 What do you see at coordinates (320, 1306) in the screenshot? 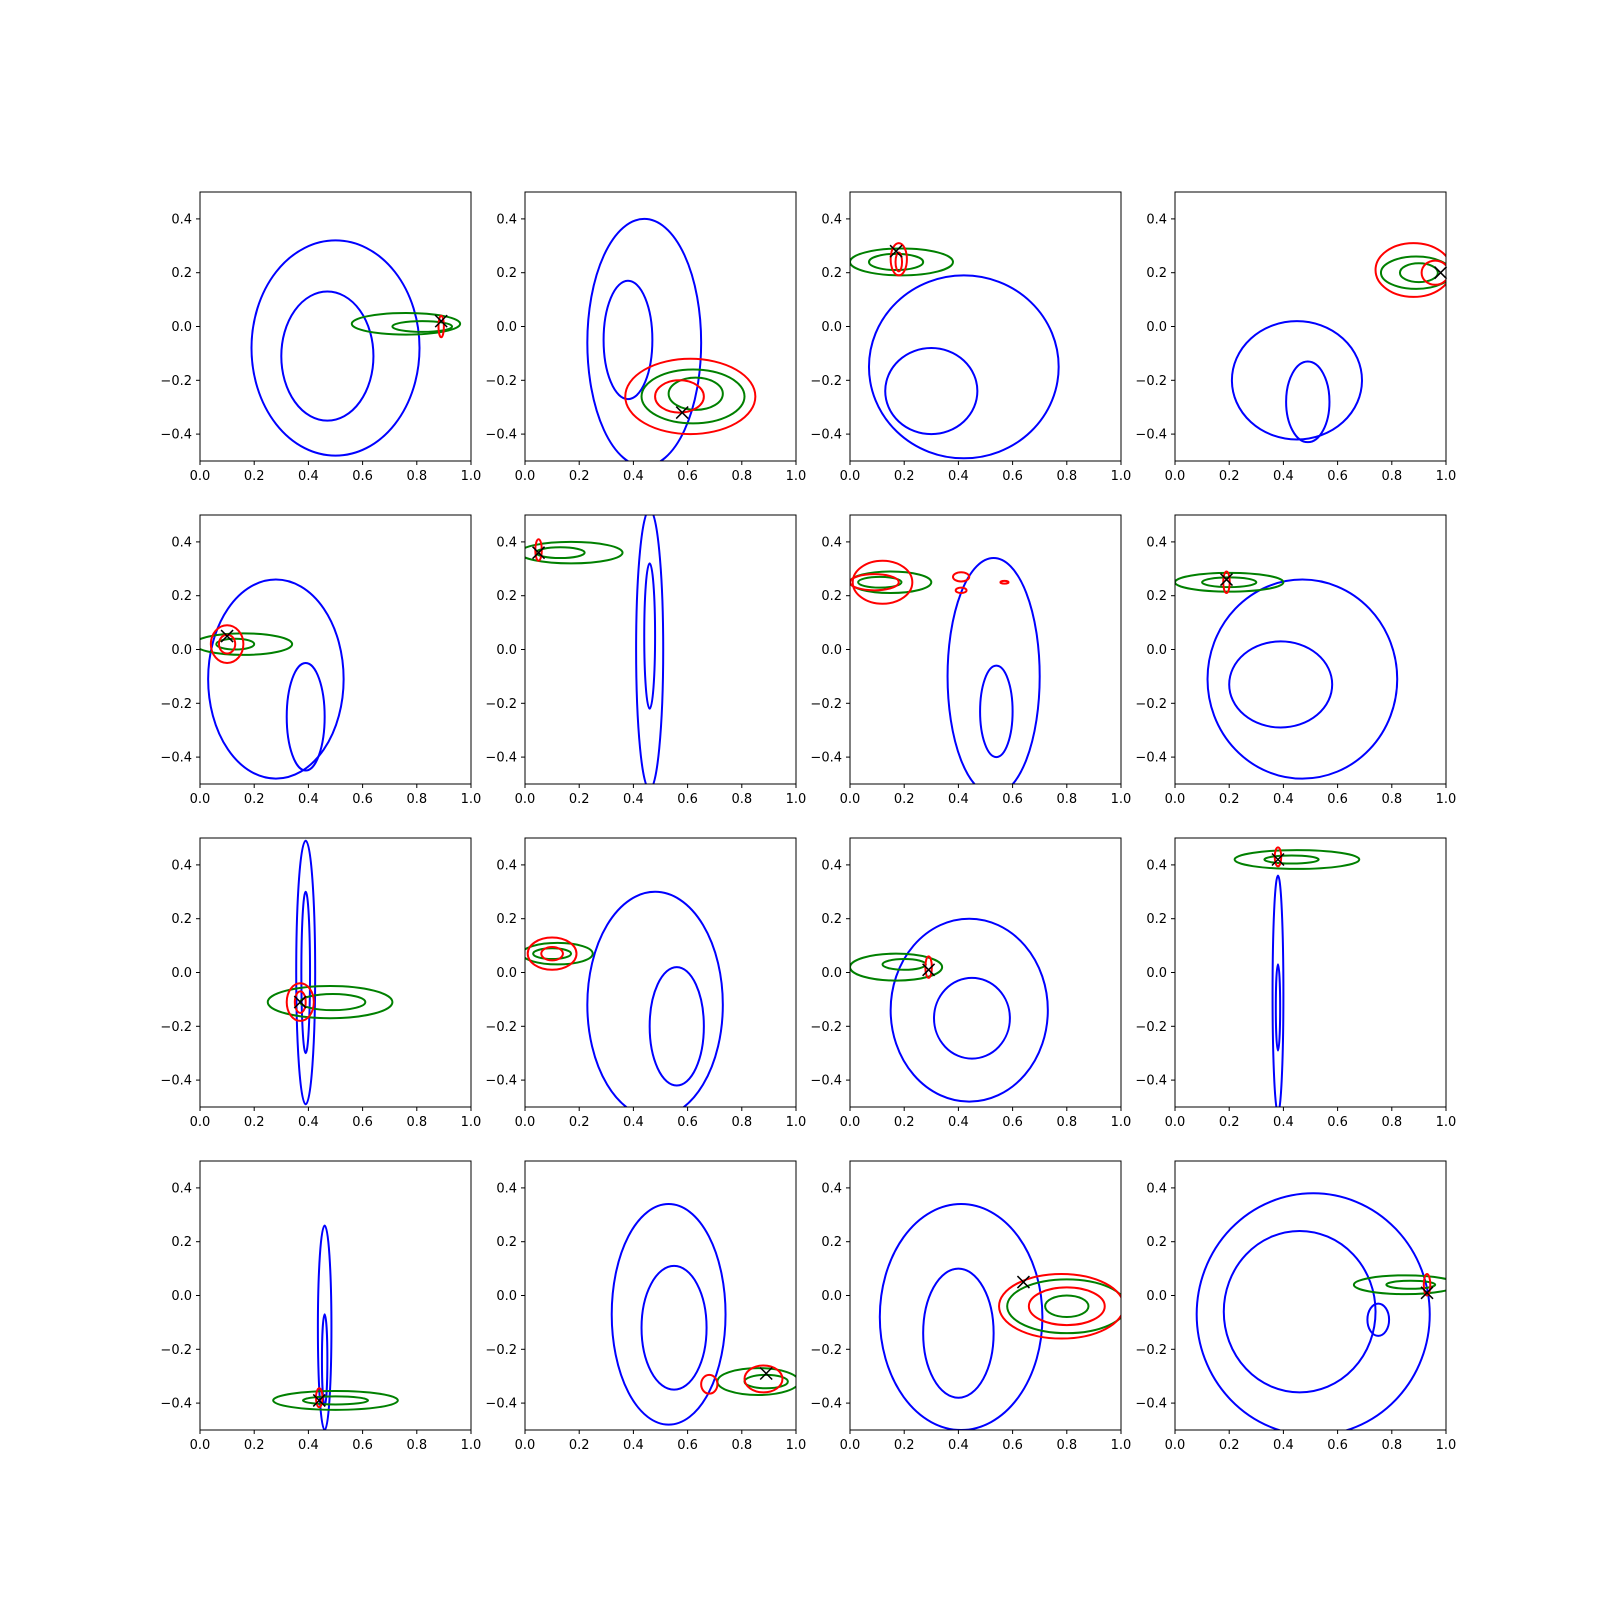
I see `subplot-13: 0.0 0.2 0.4 0.6 0.8 1.0 −0.4 −0.2 0.0 0.2 0.4` at bounding box center [320, 1306].